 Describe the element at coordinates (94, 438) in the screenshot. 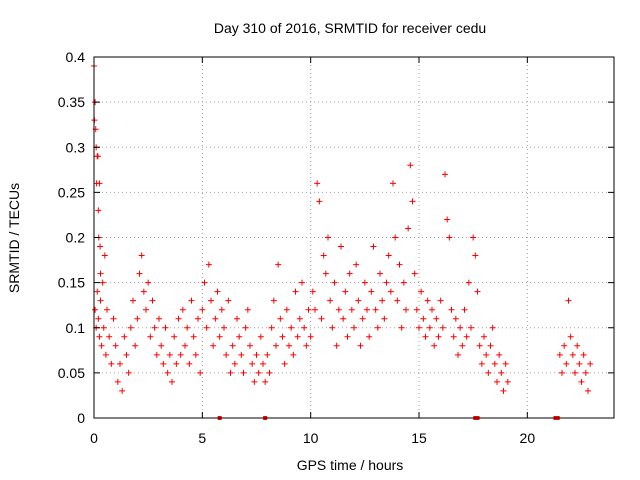

I see `x-tick-label: 0` at that location.